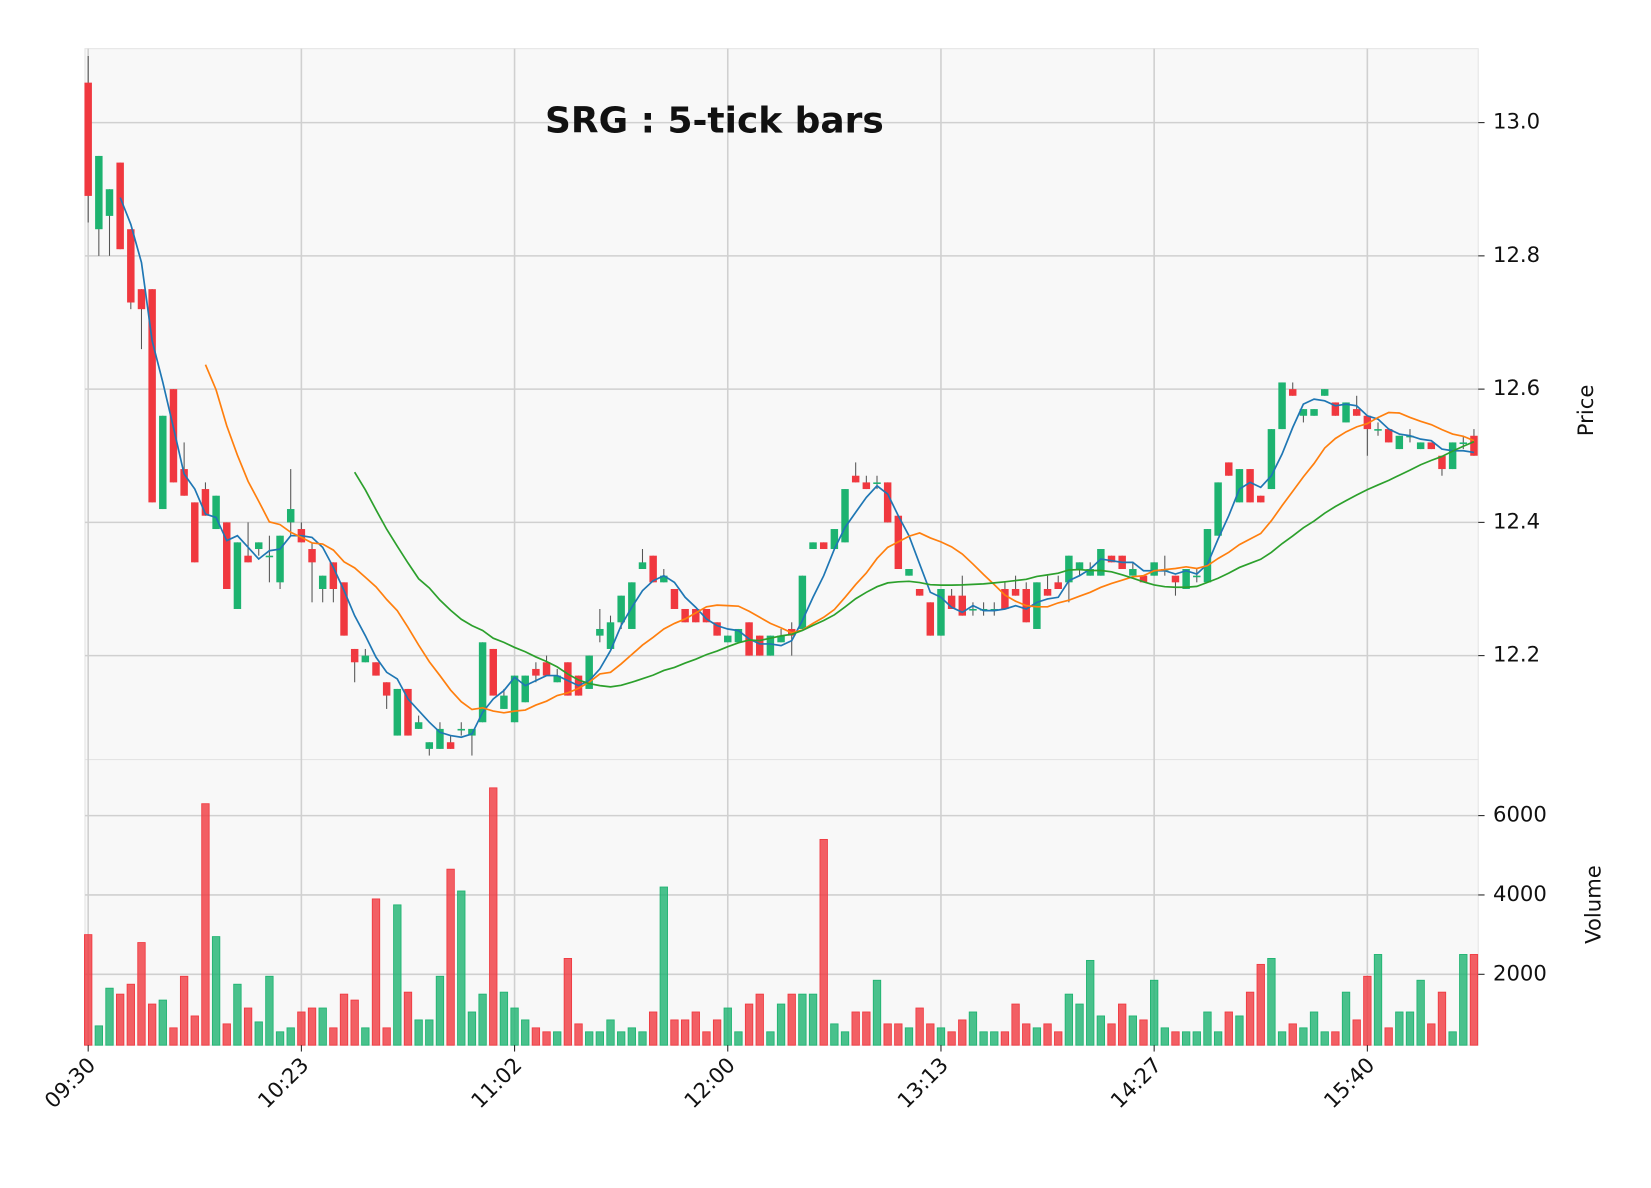  What do you see at coordinates (1593, 904) in the screenshot?
I see `volume-axis-label: Volume` at bounding box center [1593, 904].